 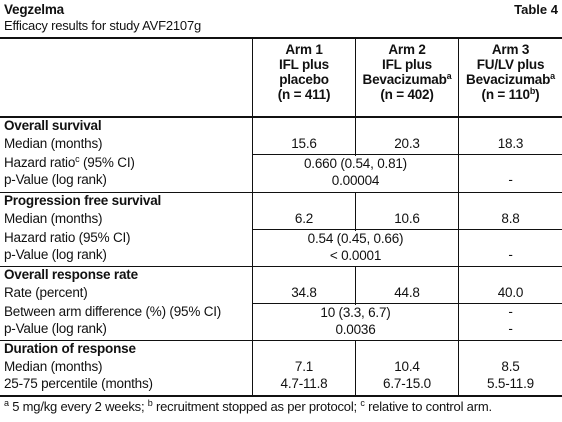 I want to click on cell-arm1: 6.2, so click(x=304, y=218).